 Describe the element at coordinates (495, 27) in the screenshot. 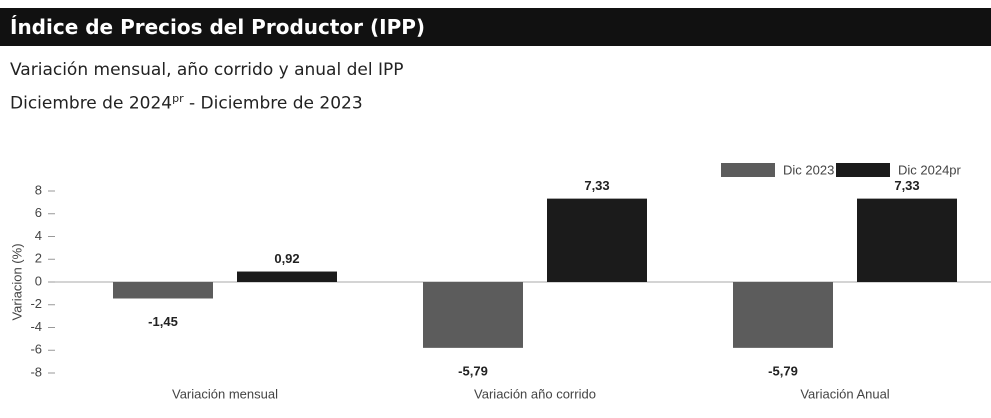

I see `header-title: Índice de Precios del Productor (IPP)` at that location.